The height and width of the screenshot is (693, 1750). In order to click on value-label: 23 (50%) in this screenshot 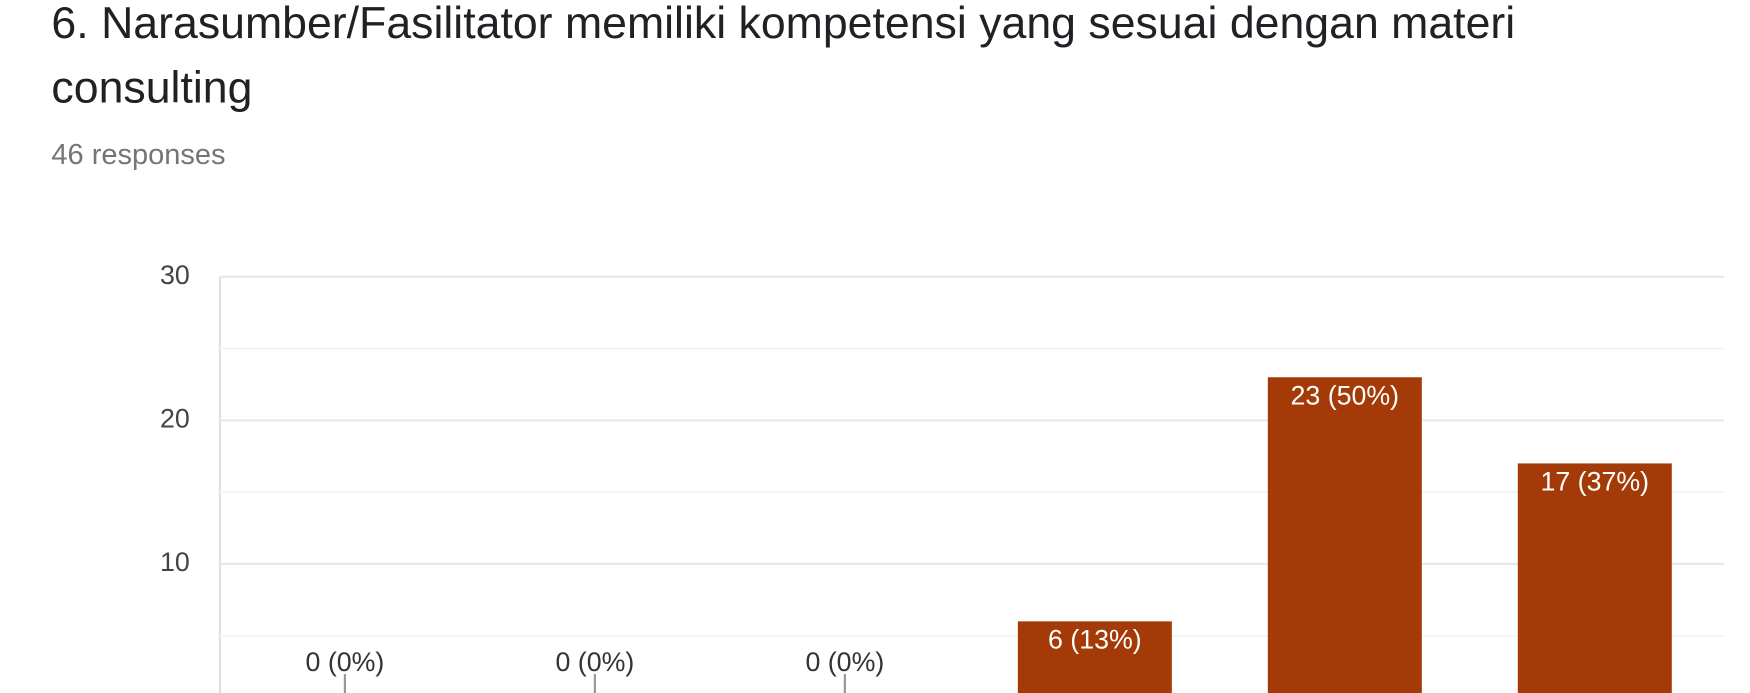, I will do `click(1345, 395)`.